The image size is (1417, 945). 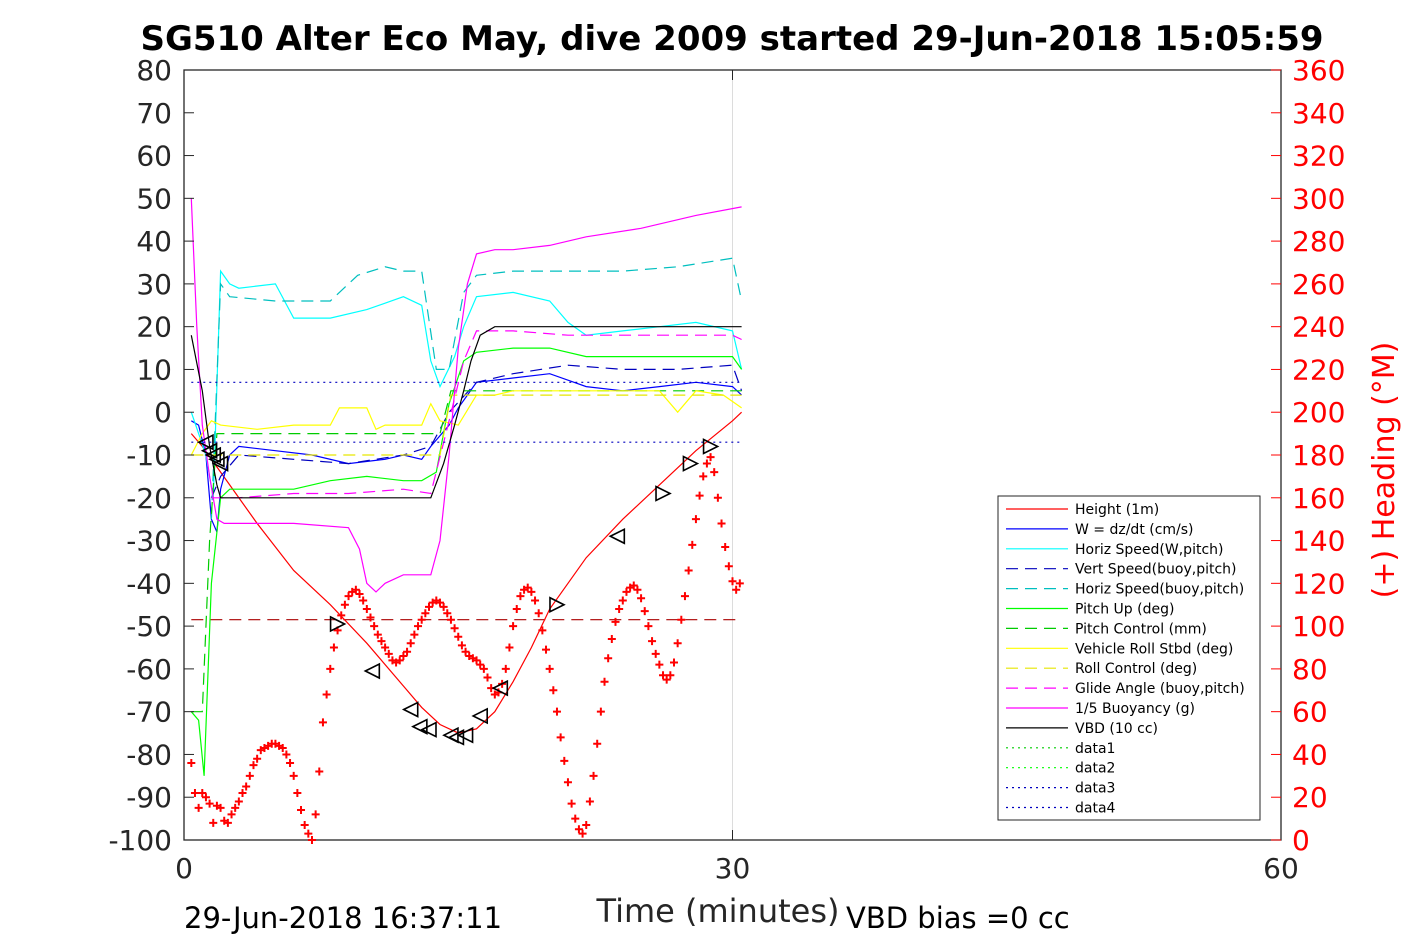 What do you see at coordinates (1318, 369) in the screenshot?
I see `y-right-tick-label: 220` at bounding box center [1318, 369].